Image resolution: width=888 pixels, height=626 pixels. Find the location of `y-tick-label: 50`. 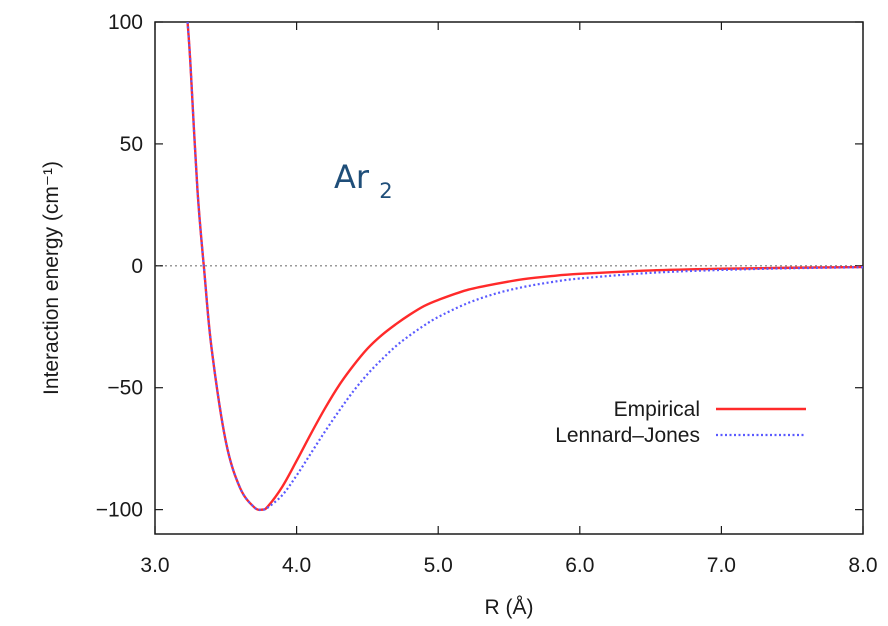

y-tick-label: 50 is located at coordinates (131, 144).